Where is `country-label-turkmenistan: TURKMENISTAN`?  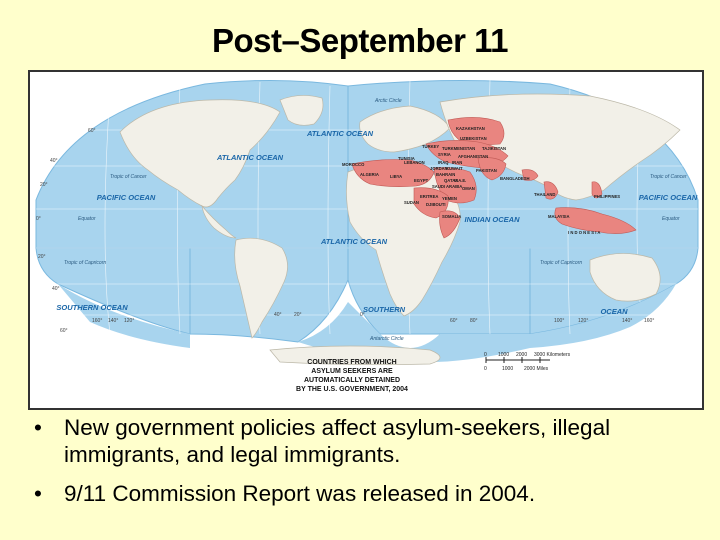
country-label-turkmenistan: TURKMENISTAN is located at coordinates (458, 148).